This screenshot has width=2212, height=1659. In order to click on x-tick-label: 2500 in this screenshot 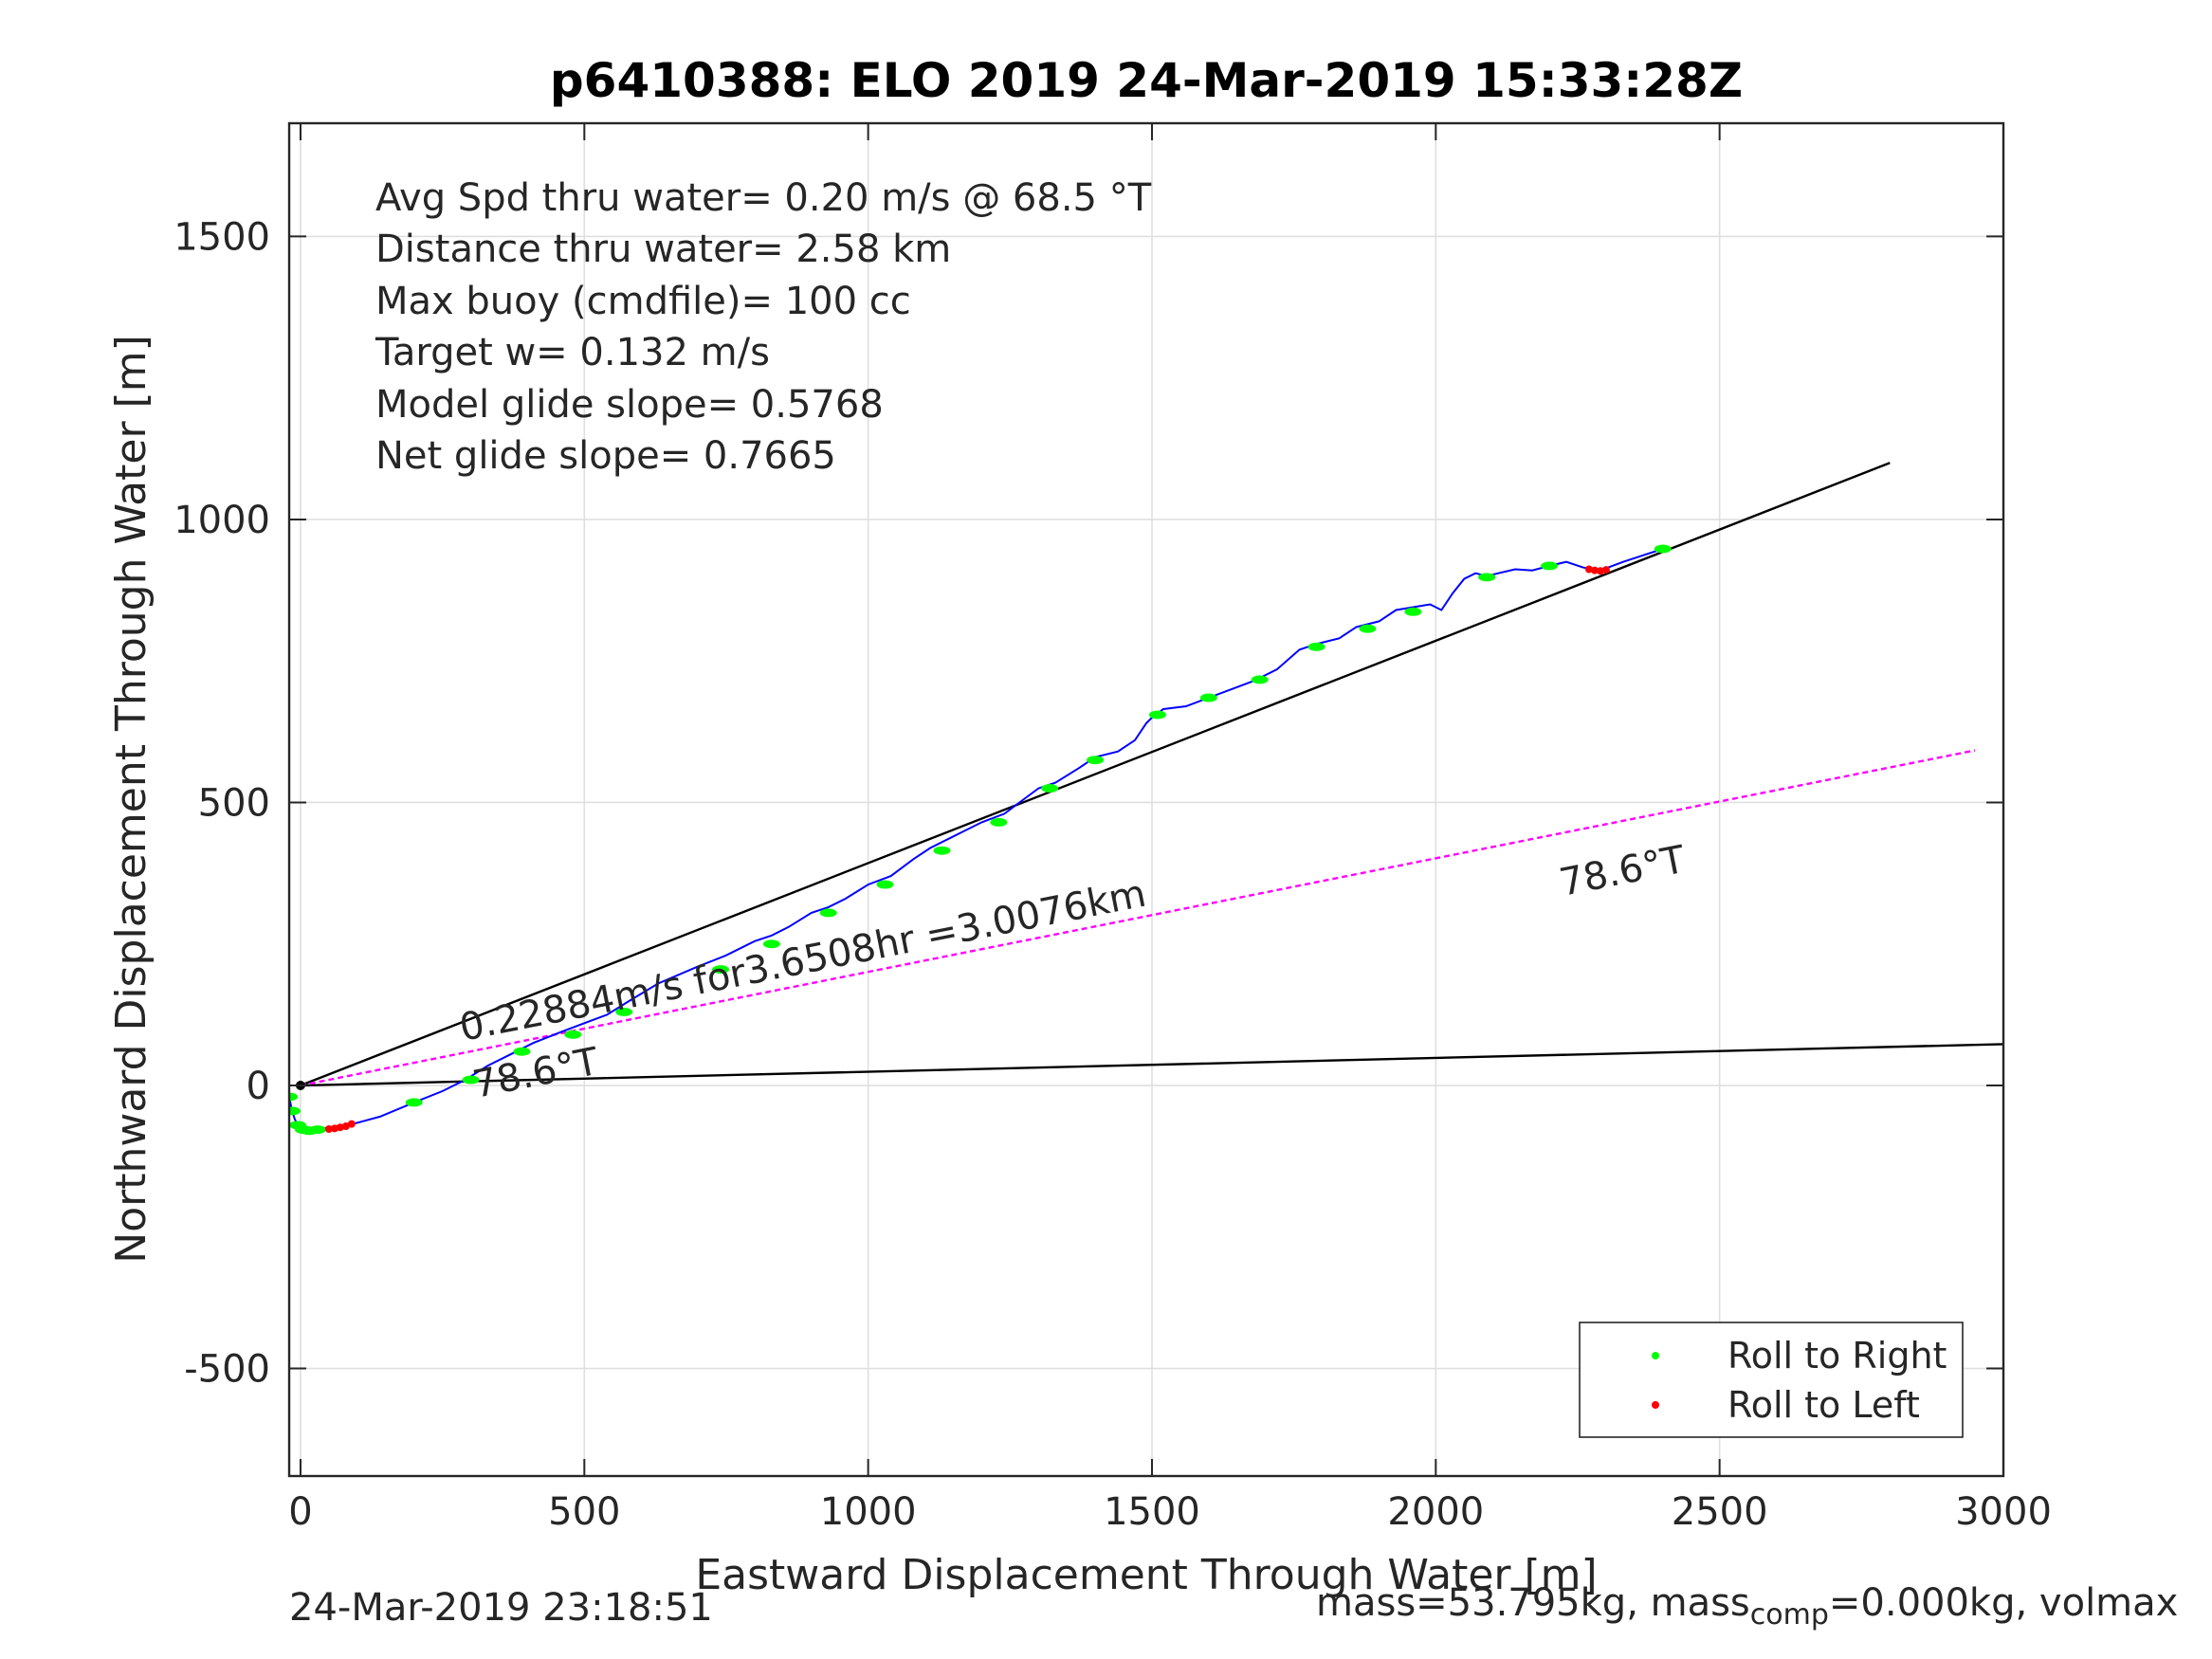, I will do `click(1720, 1512)`.